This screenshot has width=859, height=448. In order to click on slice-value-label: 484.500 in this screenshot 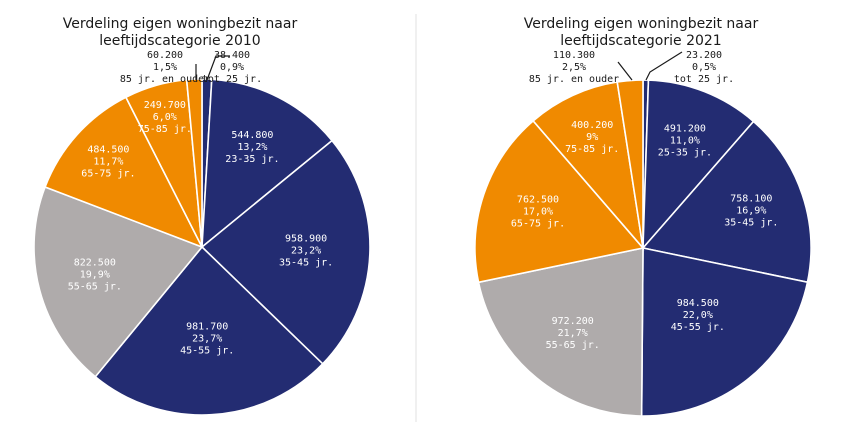, I will do `click(108, 150)`.